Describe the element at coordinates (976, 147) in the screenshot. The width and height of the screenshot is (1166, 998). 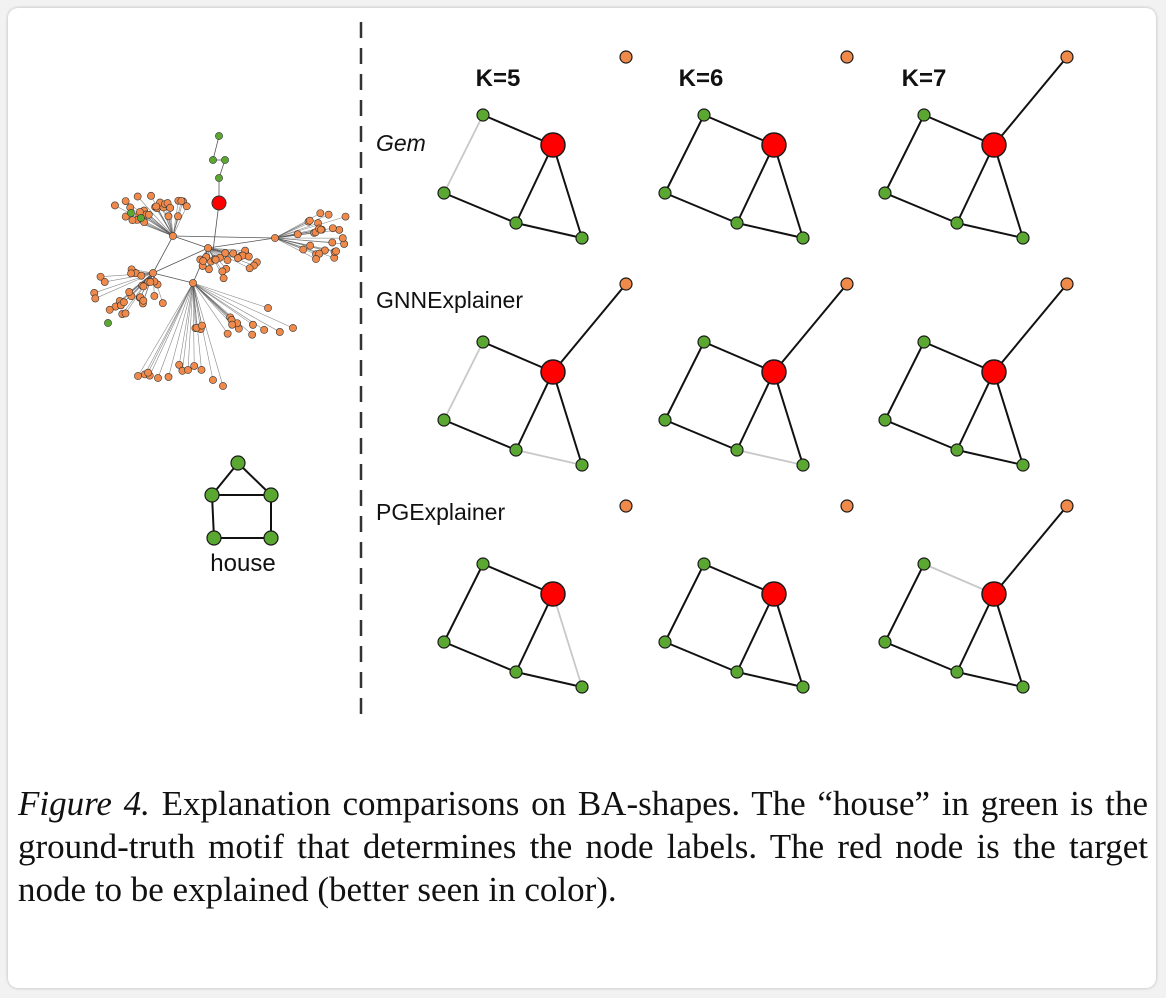
I see `panel-row1-col3` at that location.